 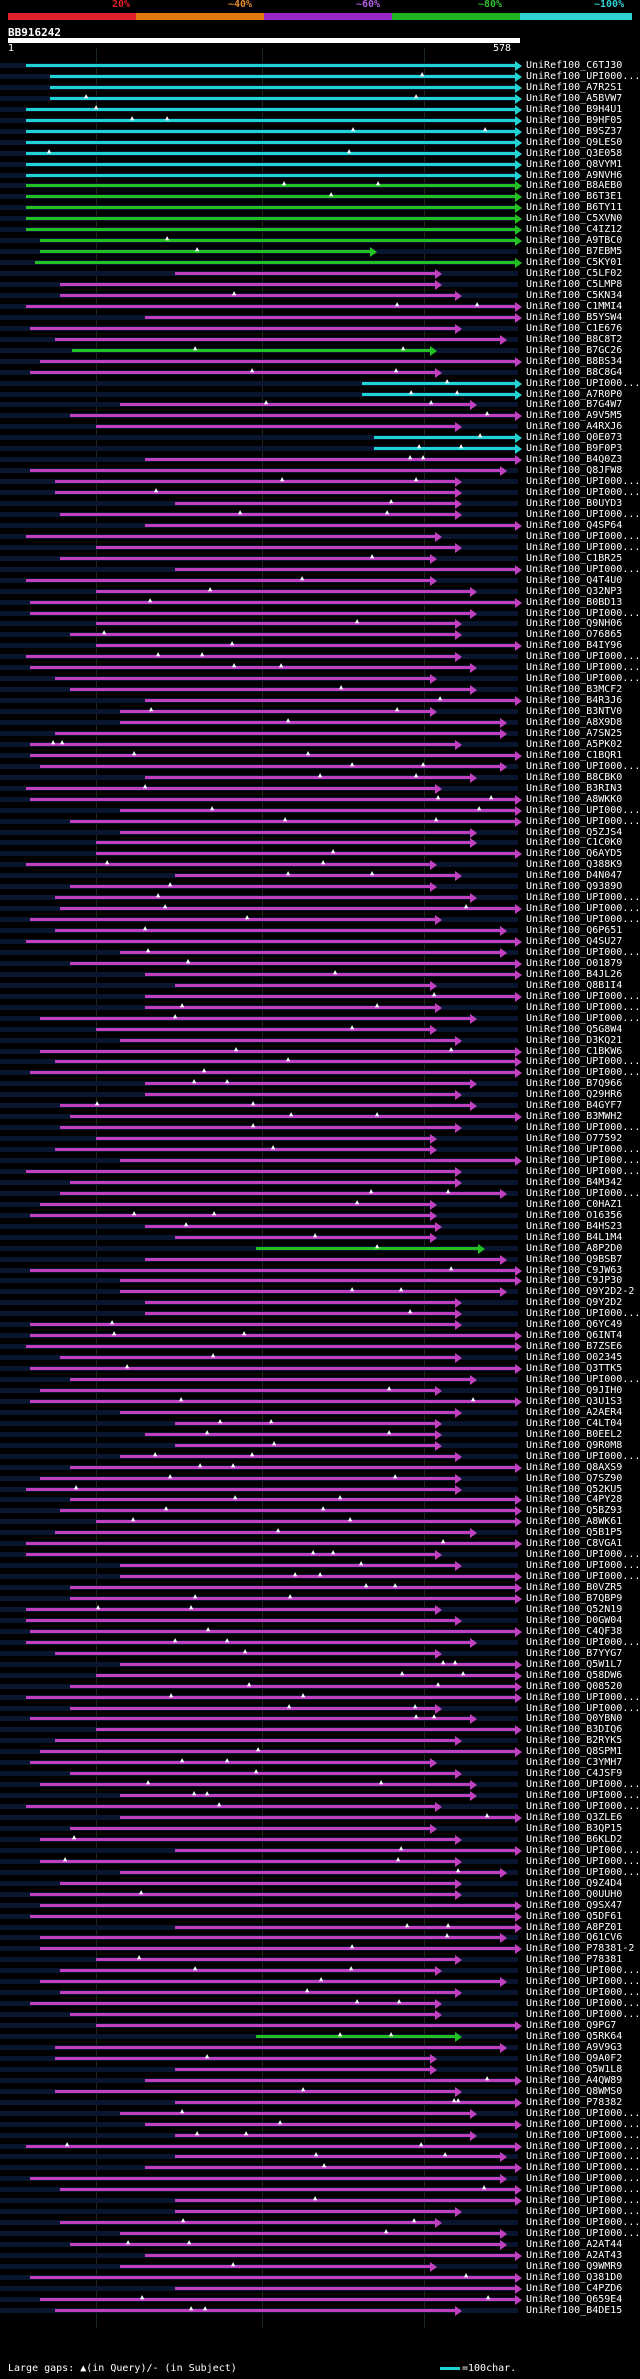 What do you see at coordinates (320, 1927) in the screenshot?
I see `hit-row: ▲ ▲ UniRef100_A8PZ01` at bounding box center [320, 1927].